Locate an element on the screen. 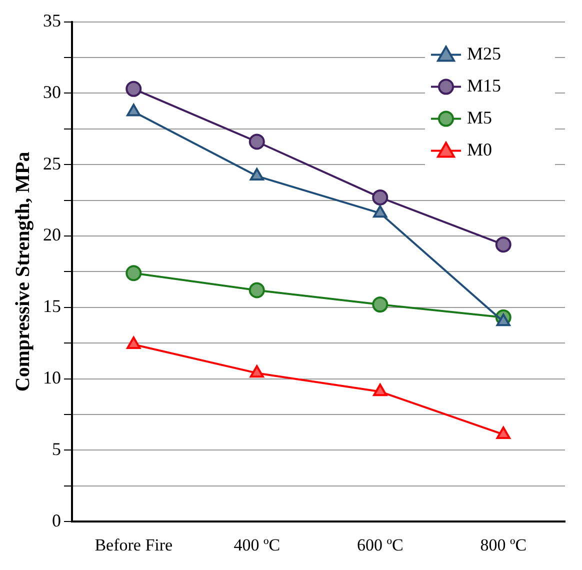 This screenshot has width=582, height=570. y-tick-label: 20 is located at coordinates (52, 234).